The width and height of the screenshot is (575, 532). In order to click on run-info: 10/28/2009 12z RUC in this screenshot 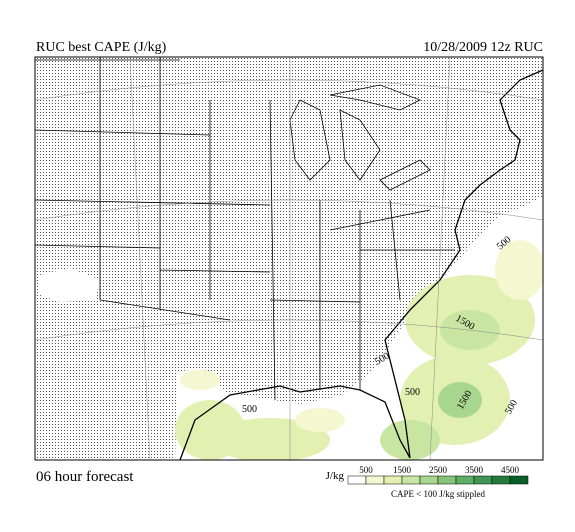, I will do `click(483, 47)`.